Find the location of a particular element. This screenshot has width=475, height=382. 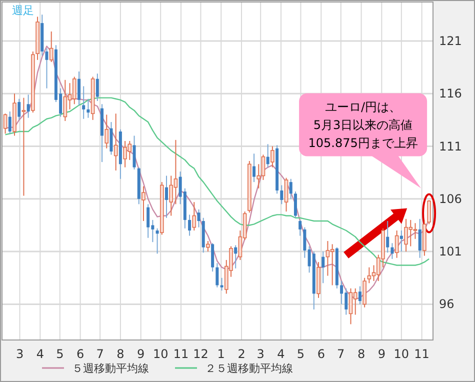

y-tick-label: 106 is located at coordinates (450, 199).